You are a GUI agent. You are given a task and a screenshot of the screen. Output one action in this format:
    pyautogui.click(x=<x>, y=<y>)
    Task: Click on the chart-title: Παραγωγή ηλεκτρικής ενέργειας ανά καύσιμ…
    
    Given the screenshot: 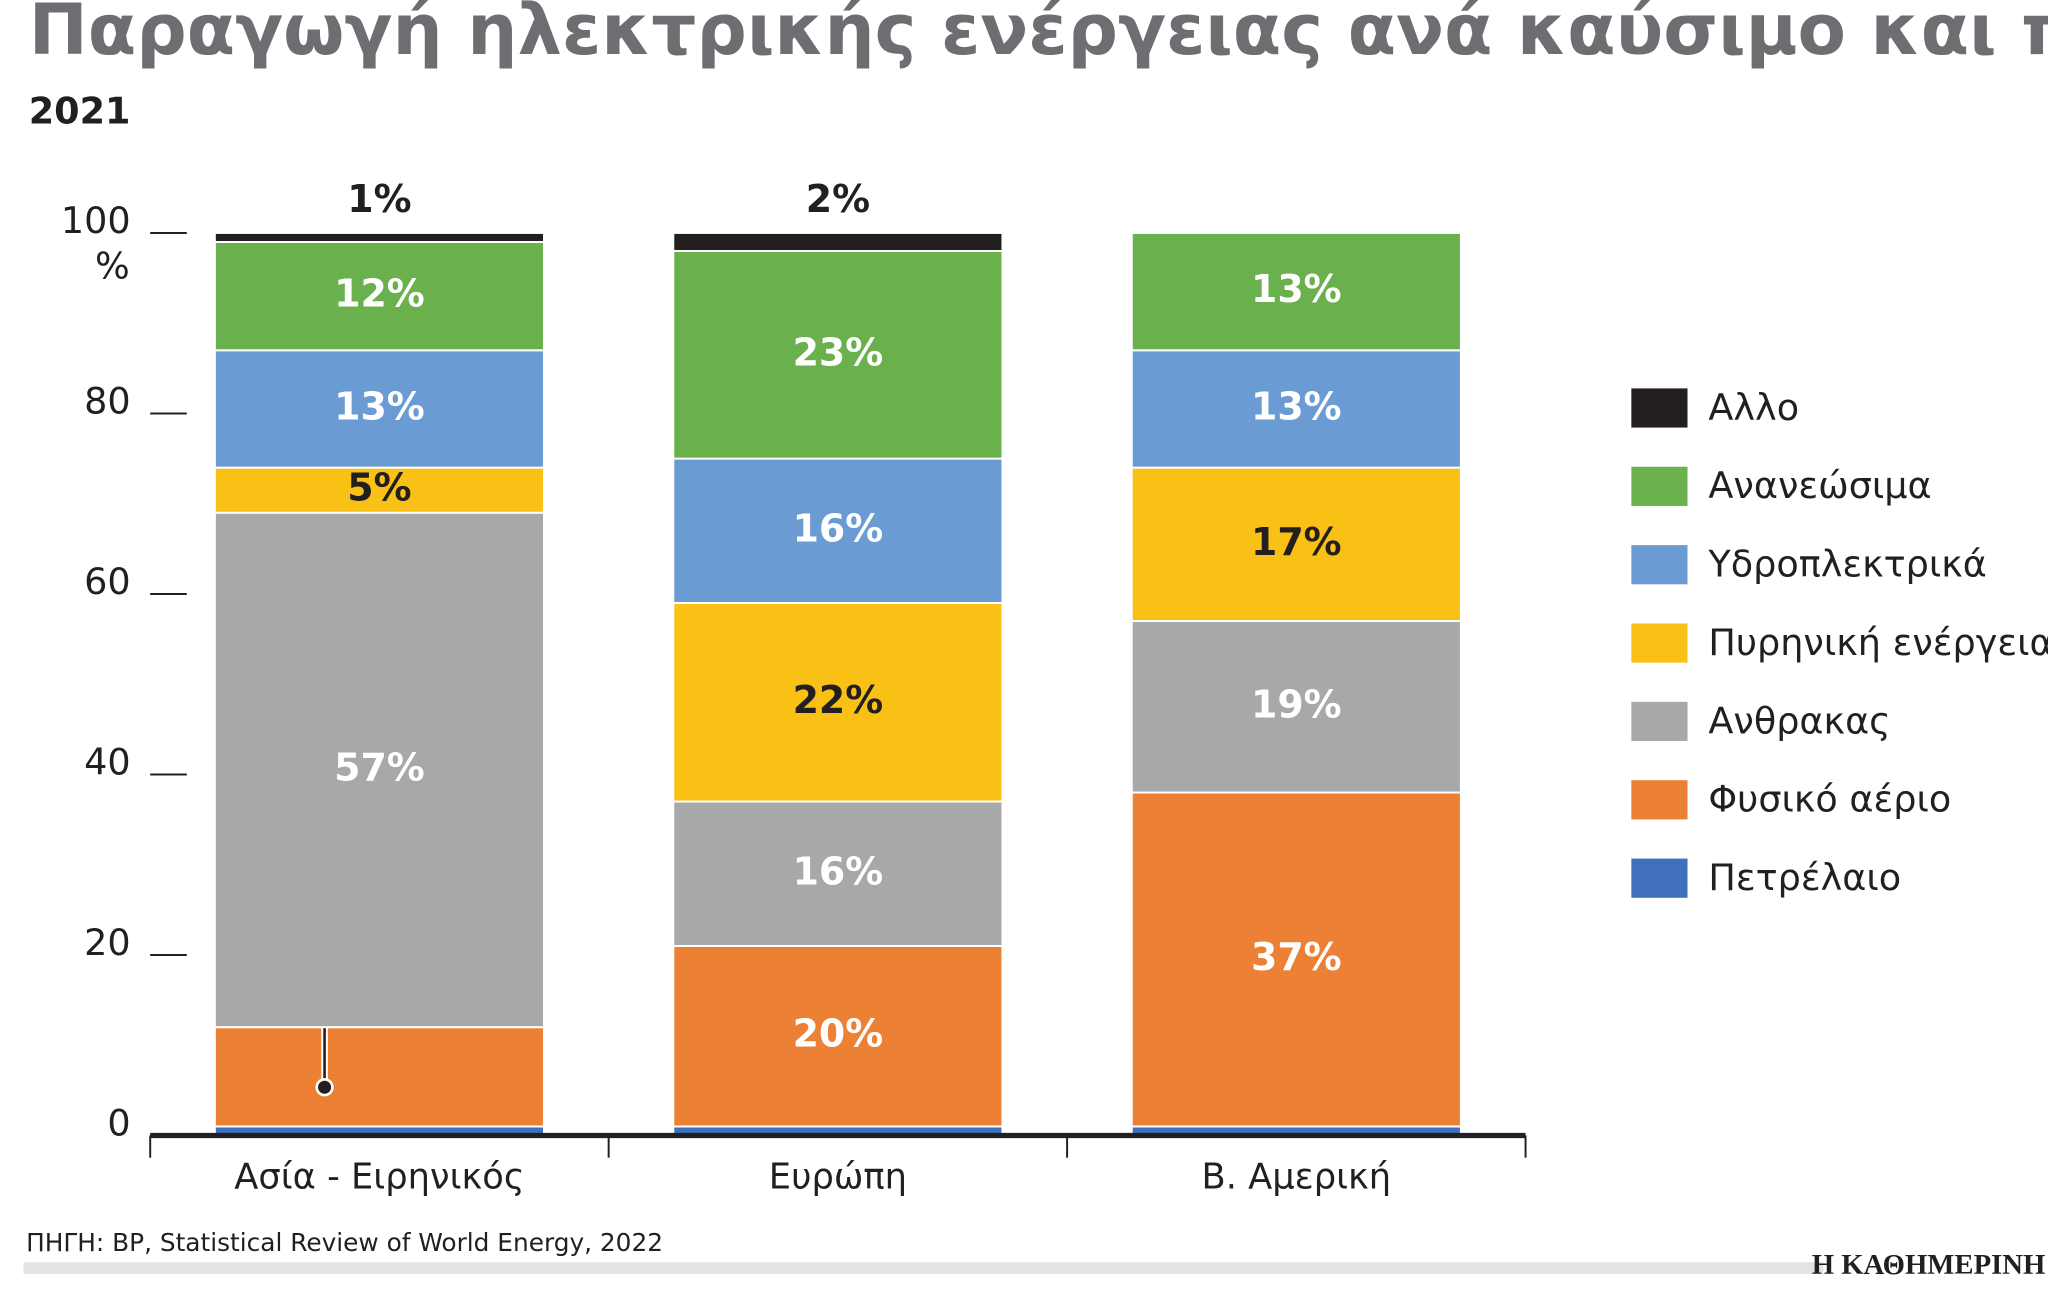 What is the action you would take?
    pyautogui.click(x=1038, y=35)
    